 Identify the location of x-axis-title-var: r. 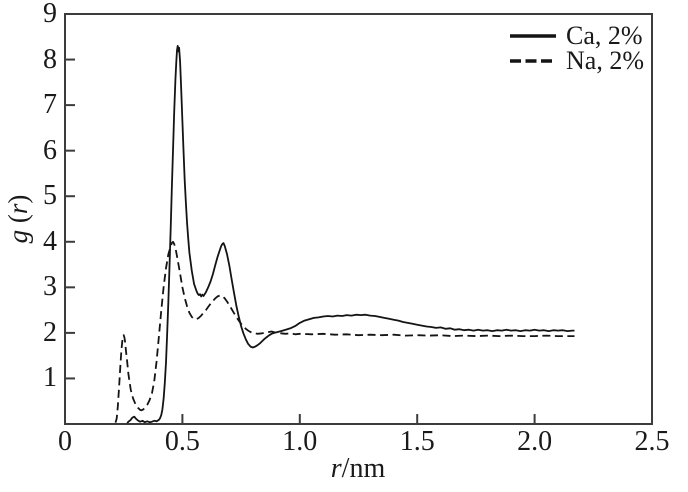
(336, 468).